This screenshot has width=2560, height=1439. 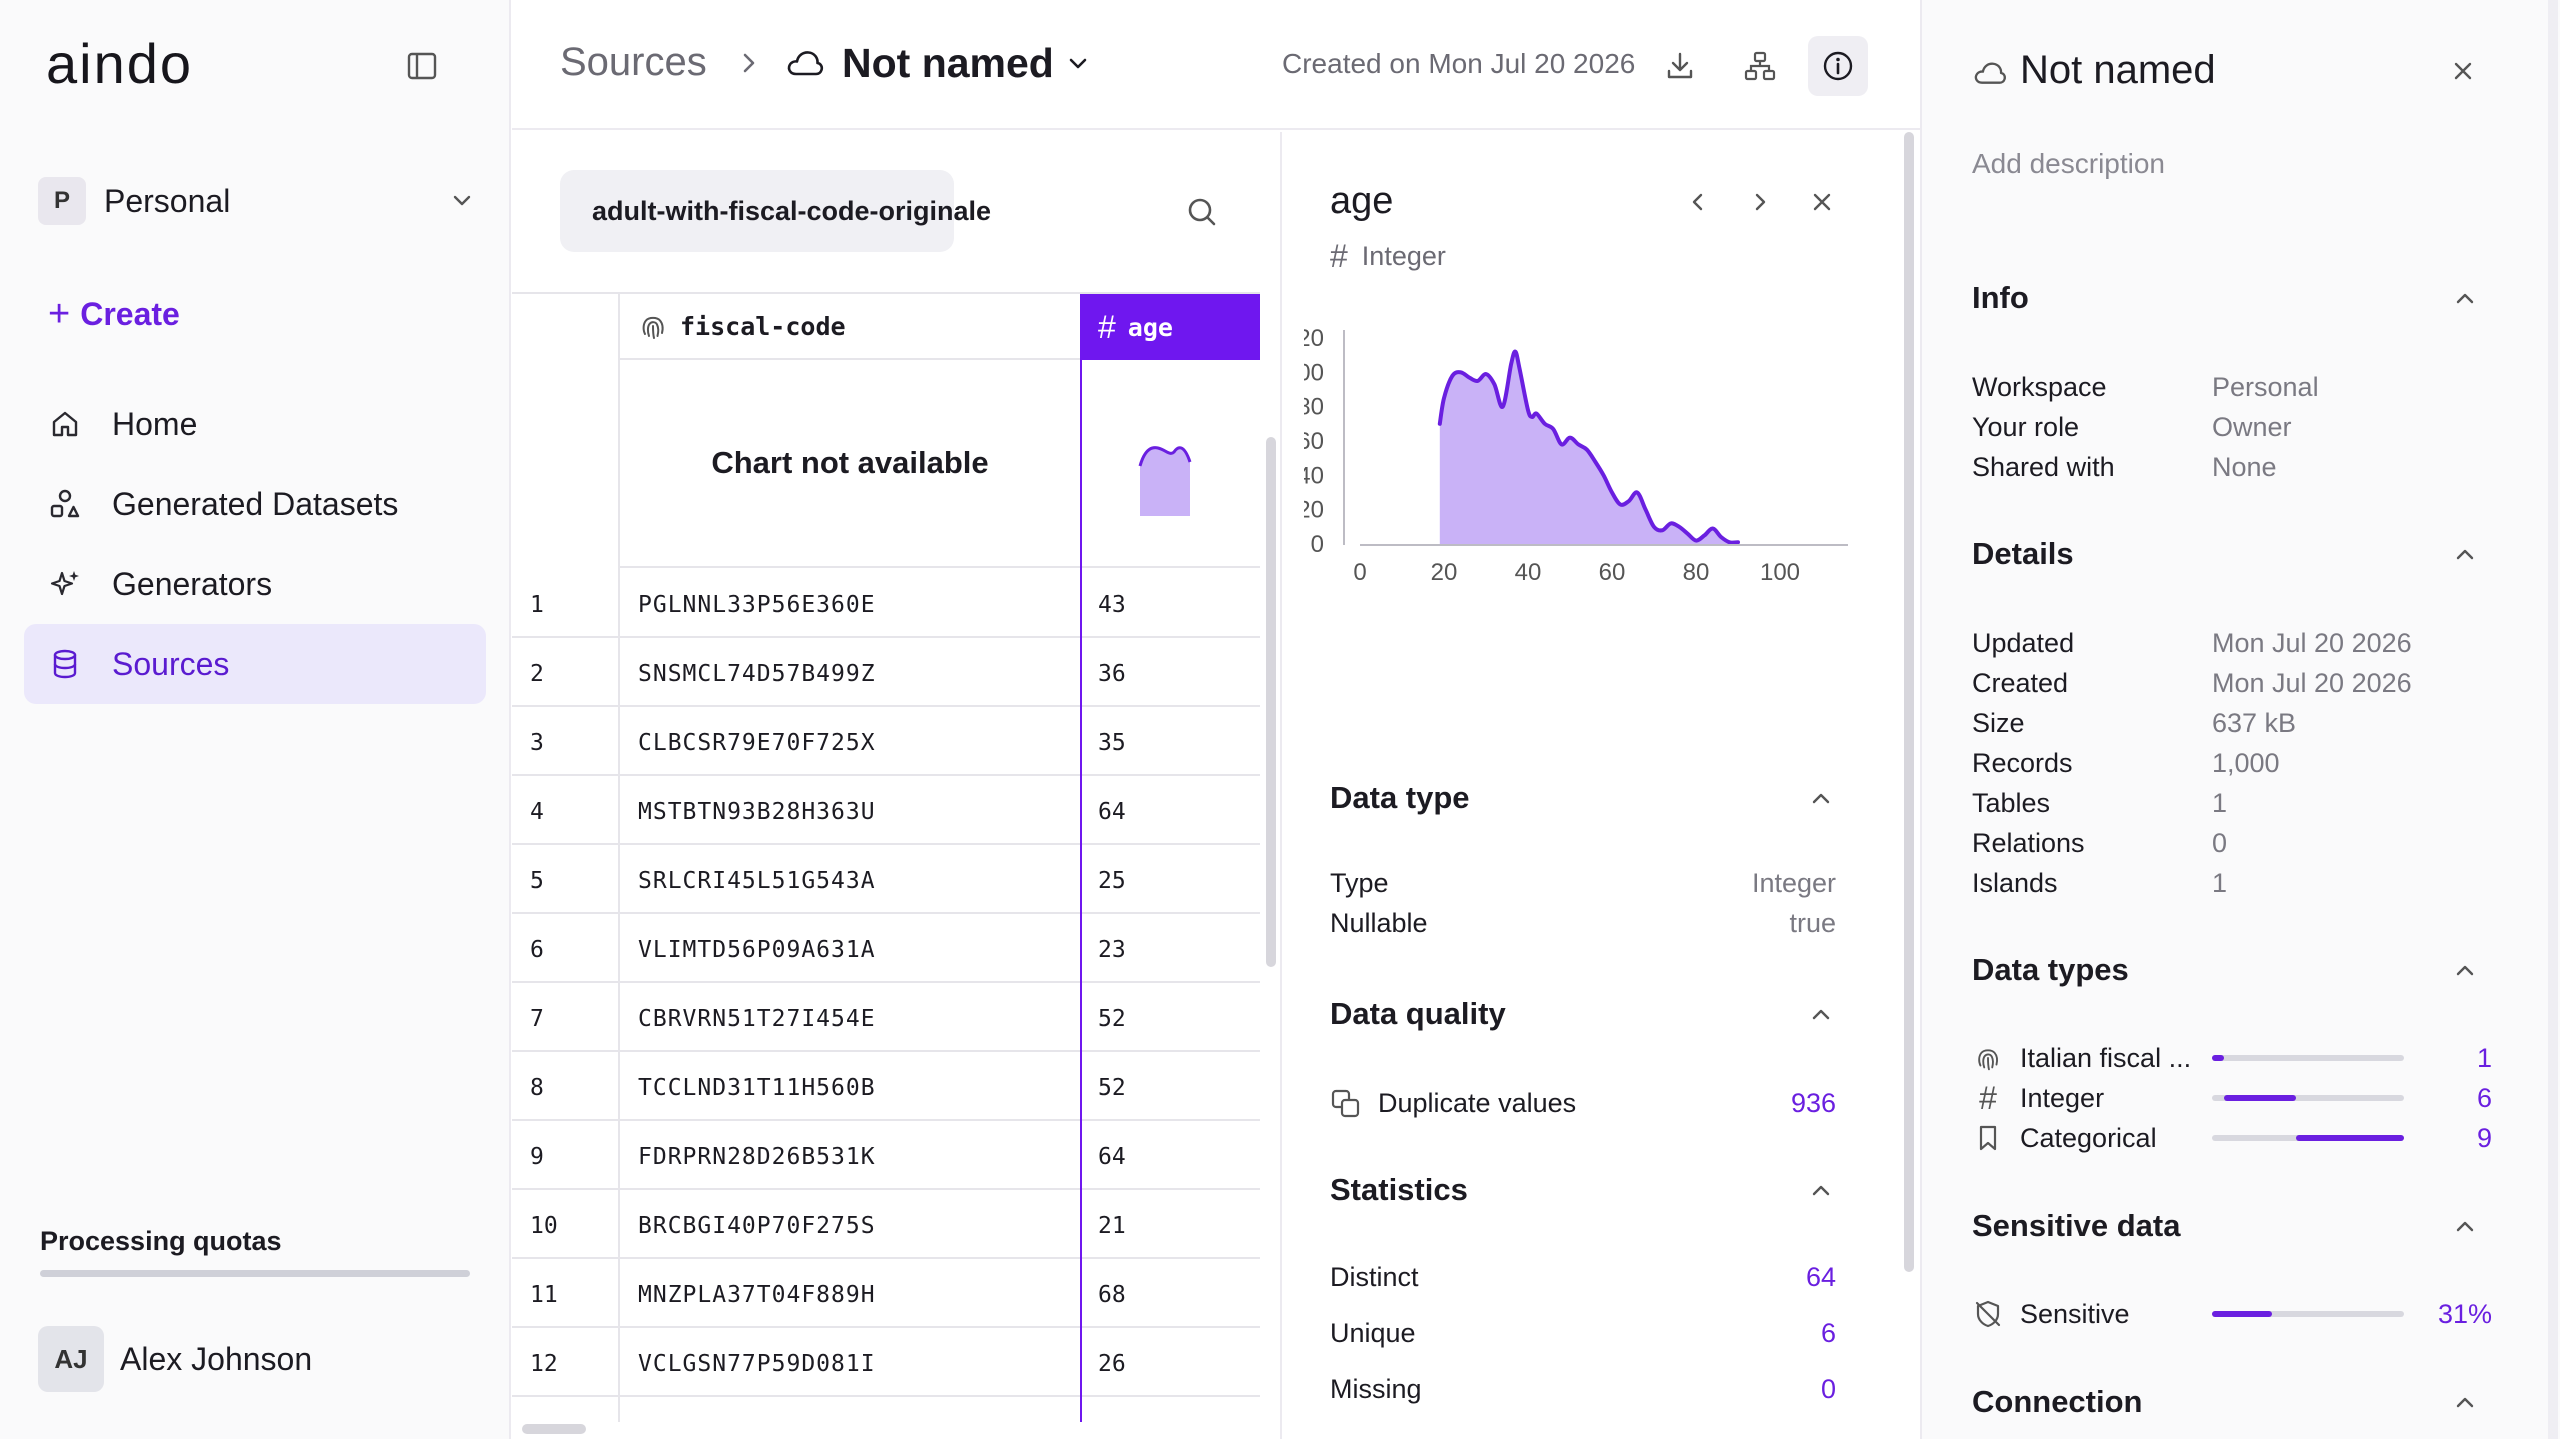 I want to click on column-header-age: # age, so click(x=1170, y=327).